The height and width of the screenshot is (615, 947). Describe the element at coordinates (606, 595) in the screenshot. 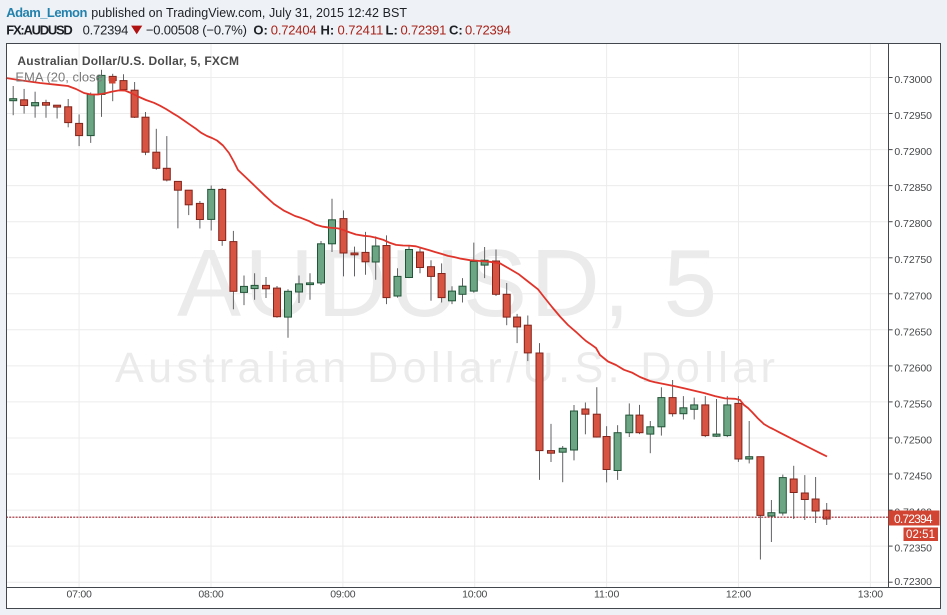

I see `svg-text: 11:00` at that location.